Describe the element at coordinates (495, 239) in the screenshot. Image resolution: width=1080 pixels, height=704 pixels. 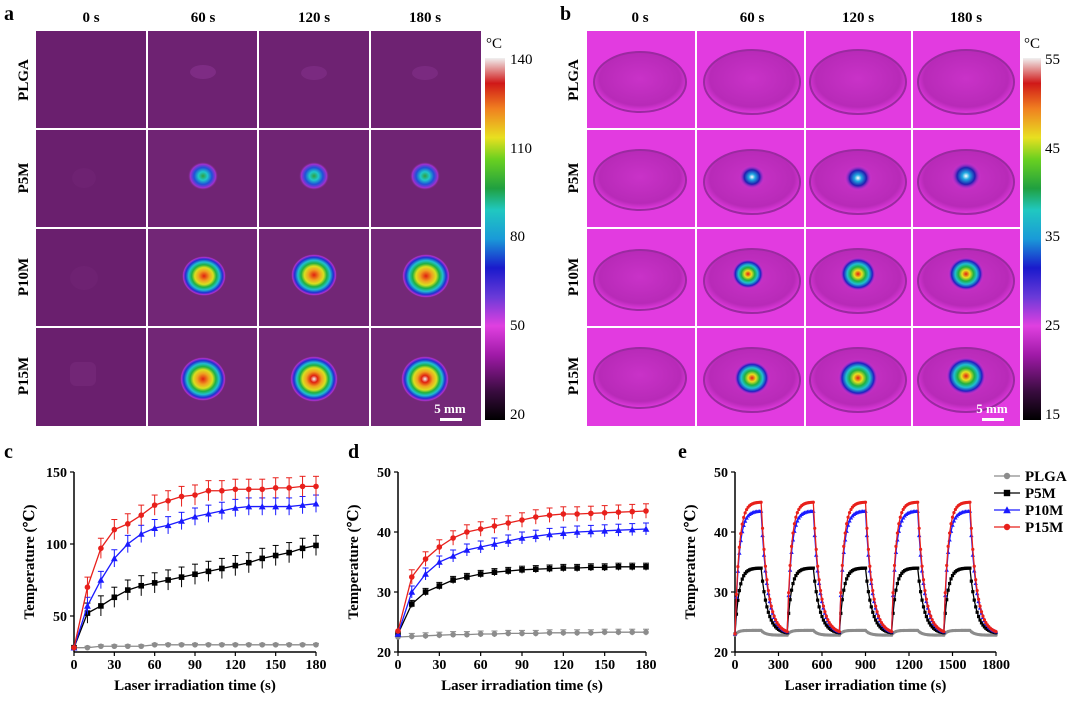
I see `colorbar-a` at that location.